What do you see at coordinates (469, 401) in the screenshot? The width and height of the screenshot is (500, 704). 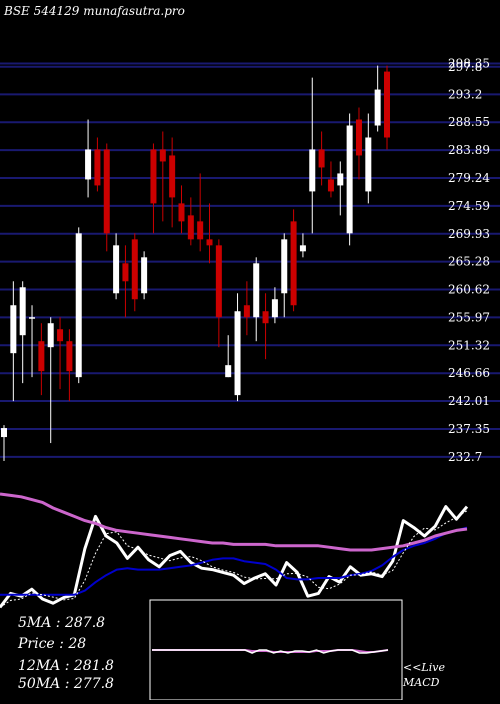 I see `y-tick-label: 242.01` at bounding box center [469, 401].